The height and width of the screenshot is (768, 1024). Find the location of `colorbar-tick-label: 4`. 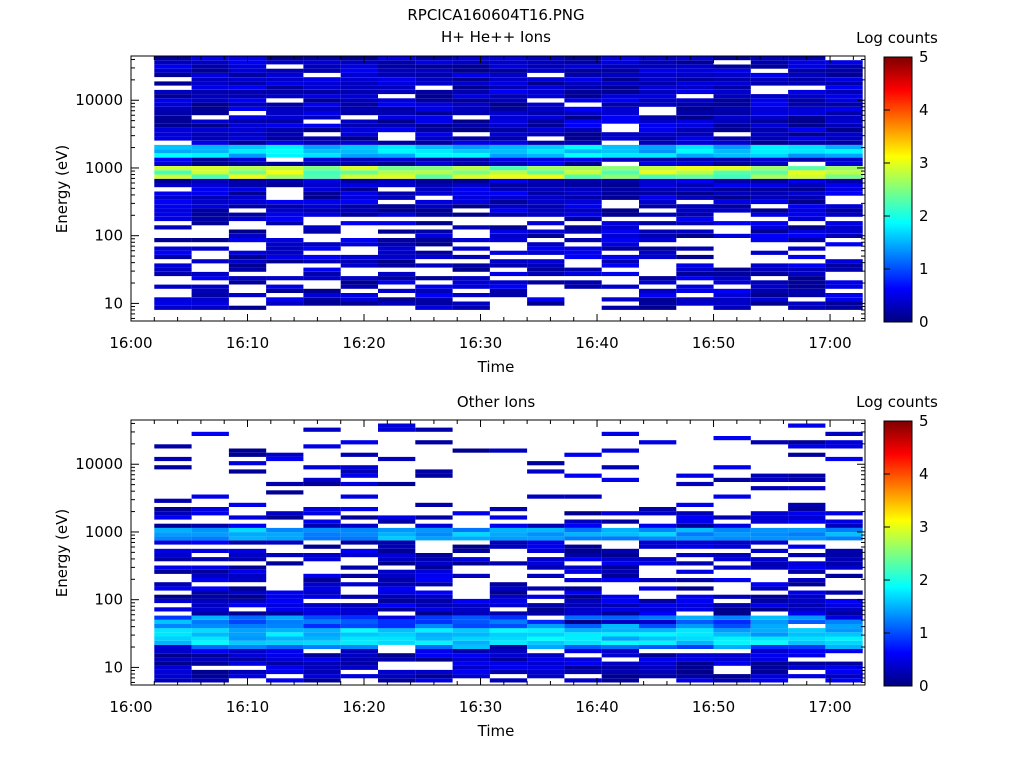

colorbar-tick-label: 4 is located at coordinates (924, 474).